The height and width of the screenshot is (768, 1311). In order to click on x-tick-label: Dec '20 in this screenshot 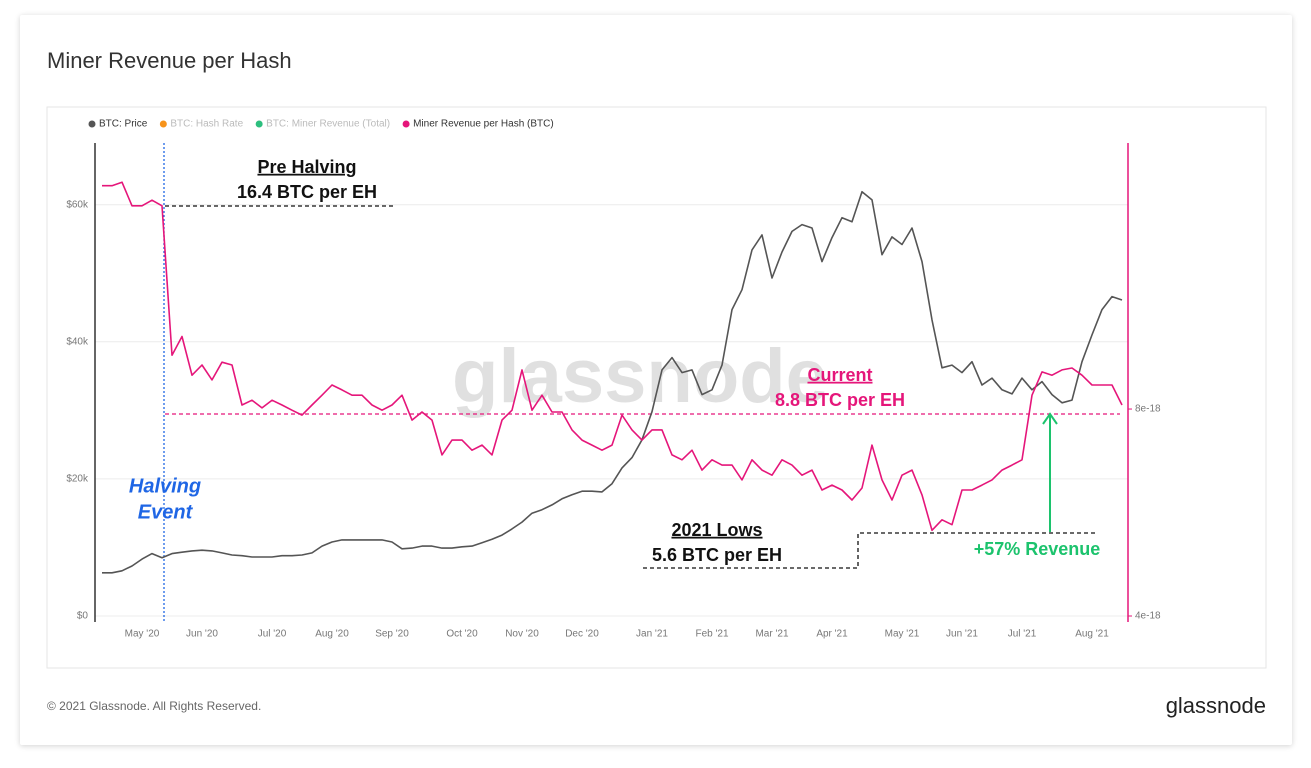, I will do `click(582, 634)`.